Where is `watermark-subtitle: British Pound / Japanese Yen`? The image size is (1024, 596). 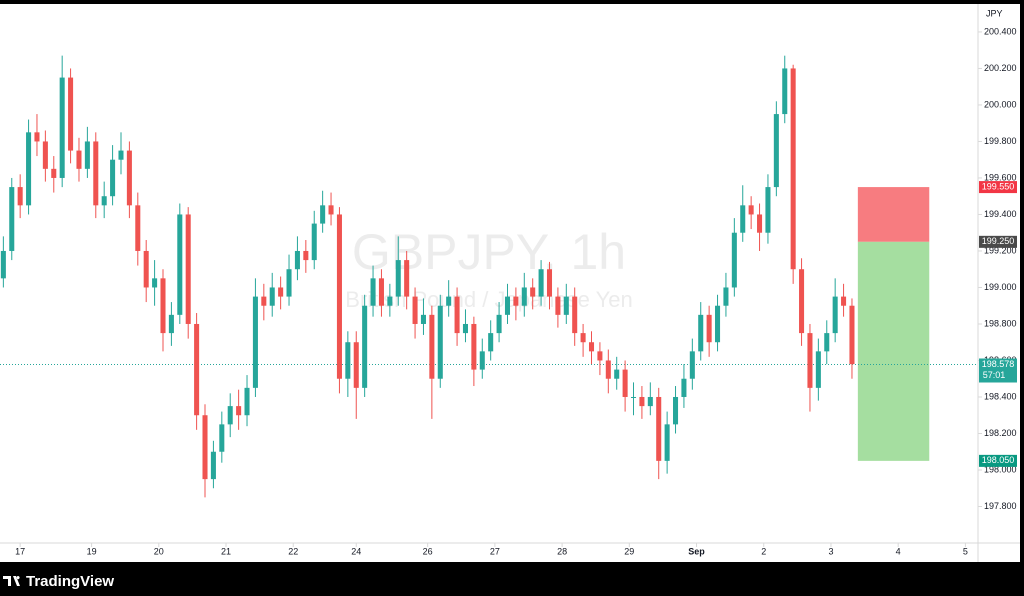
watermark-subtitle: British Pound / Japanese Yen is located at coordinates (488, 299).